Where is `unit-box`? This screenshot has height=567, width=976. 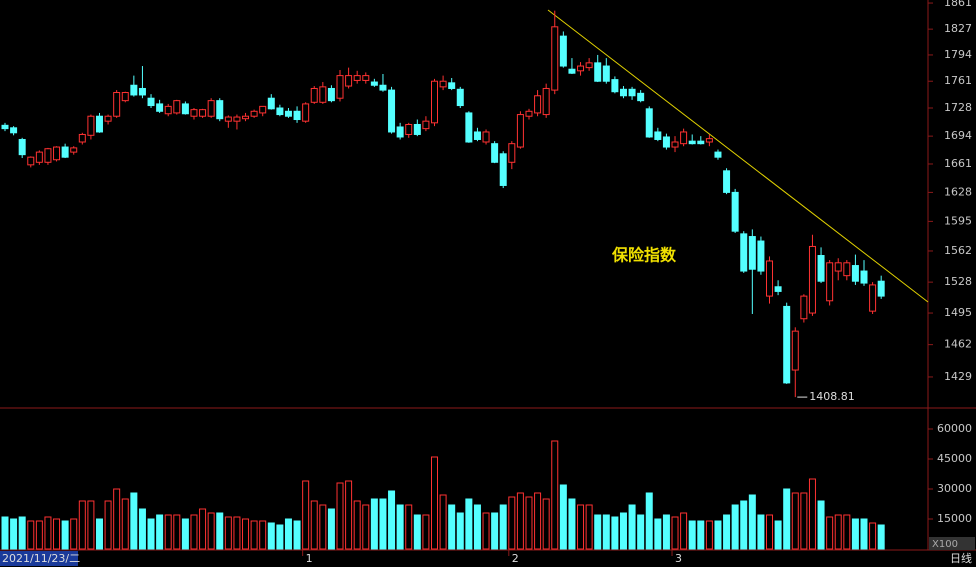 unit-box is located at coordinates (952, 543).